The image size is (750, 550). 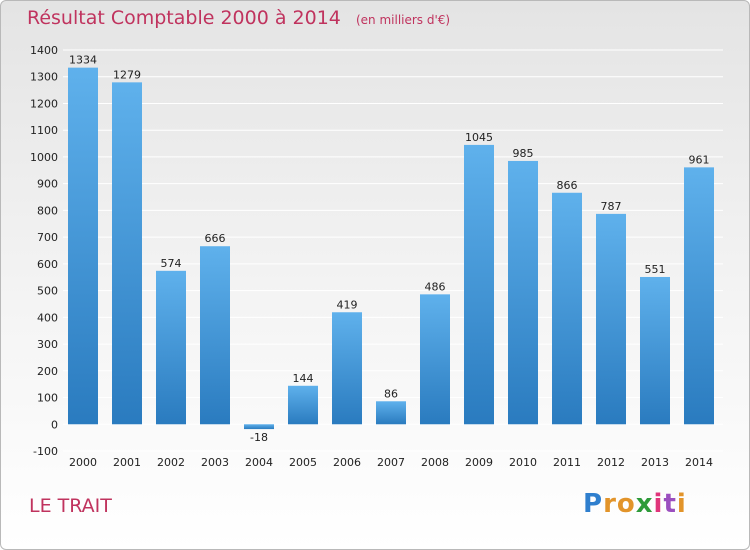 I want to click on bar-2012, so click(x=611, y=319).